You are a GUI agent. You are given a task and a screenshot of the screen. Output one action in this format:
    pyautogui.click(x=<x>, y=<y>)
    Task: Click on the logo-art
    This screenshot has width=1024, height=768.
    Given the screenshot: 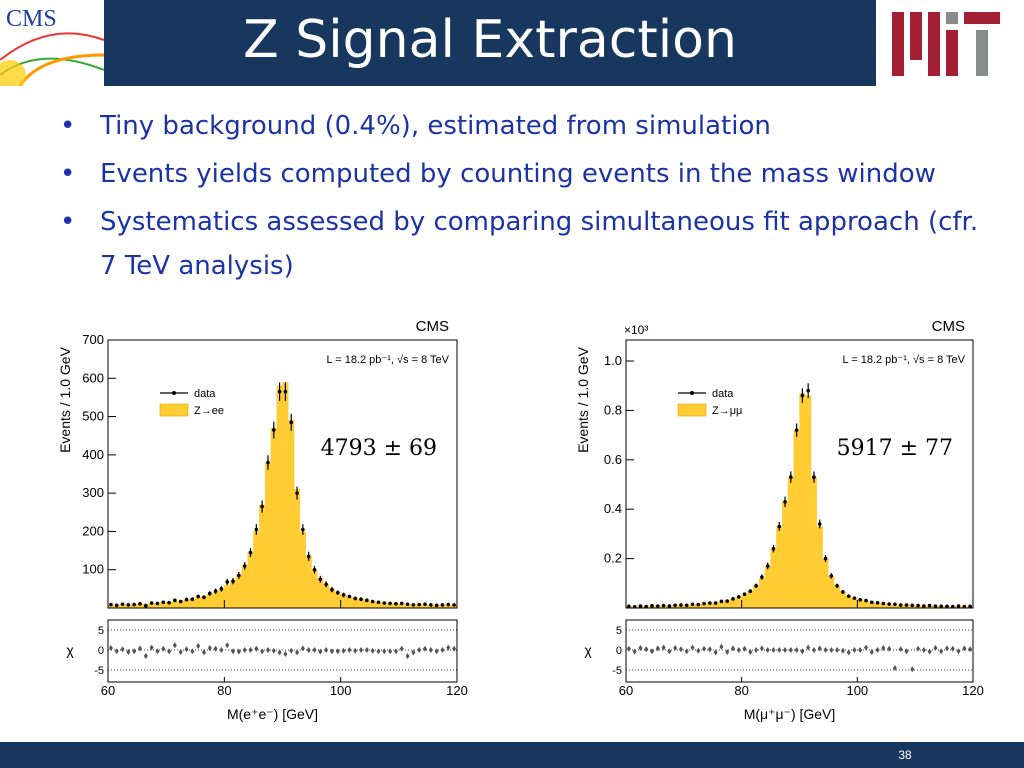 What is the action you would take?
    pyautogui.click(x=52, y=59)
    